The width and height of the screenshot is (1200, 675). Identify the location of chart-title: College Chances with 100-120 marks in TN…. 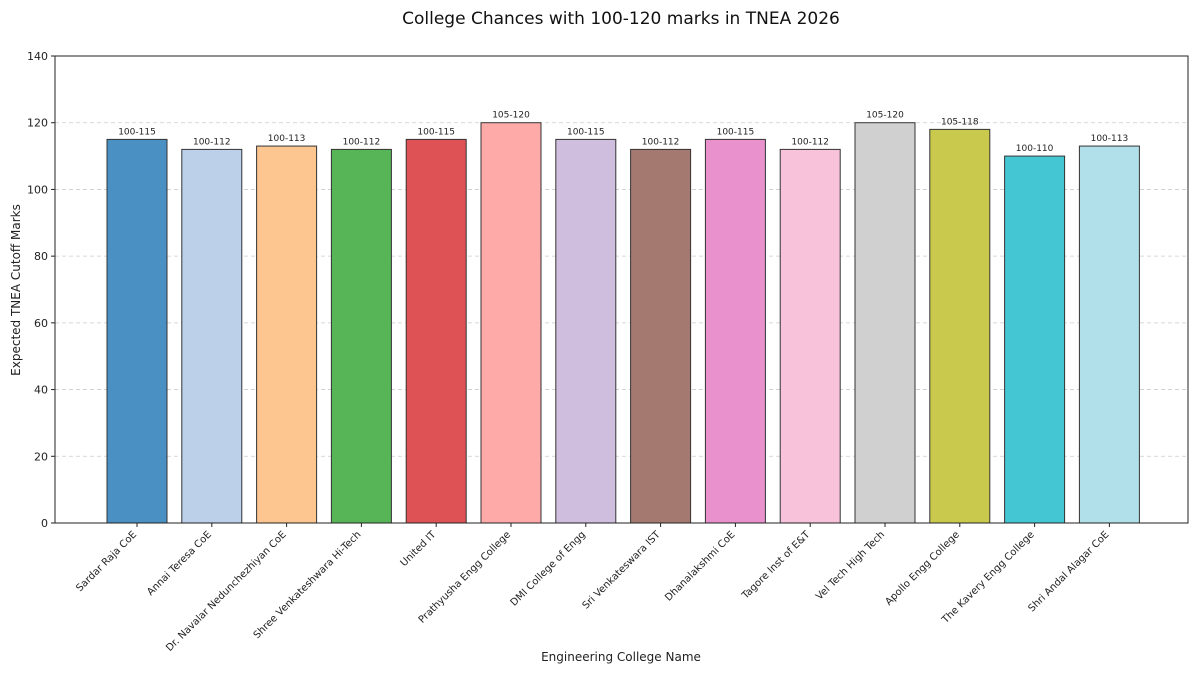
(621, 19).